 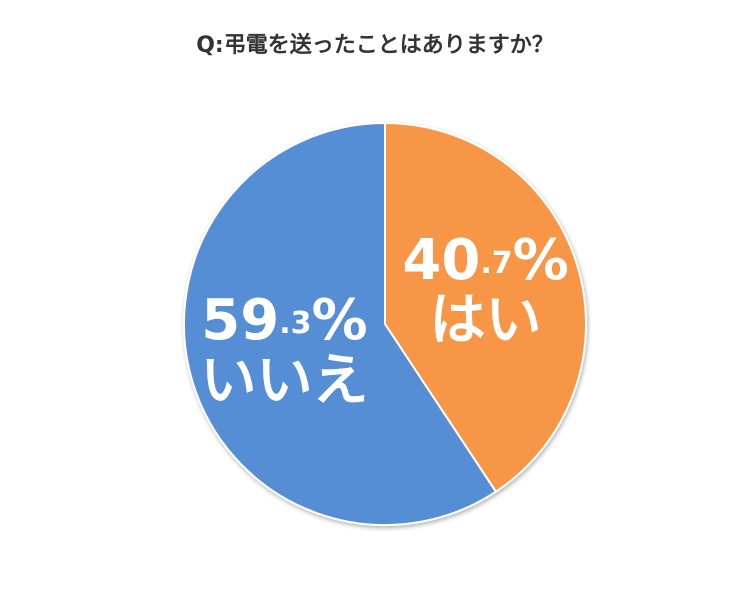 What do you see at coordinates (486, 320) in the screenshot?
I see `category-label: はい` at bounding box center [486, 320].